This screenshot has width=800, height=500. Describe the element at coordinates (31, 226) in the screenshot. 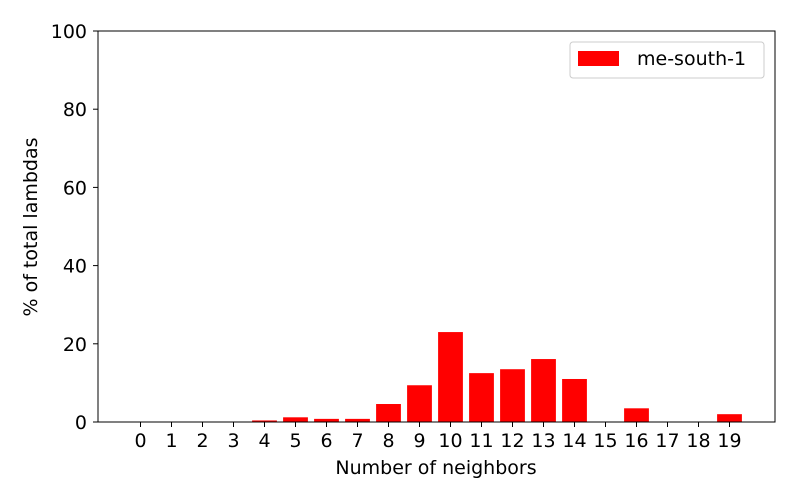

I see `y-axis-label: % of total lambdas` at that location.